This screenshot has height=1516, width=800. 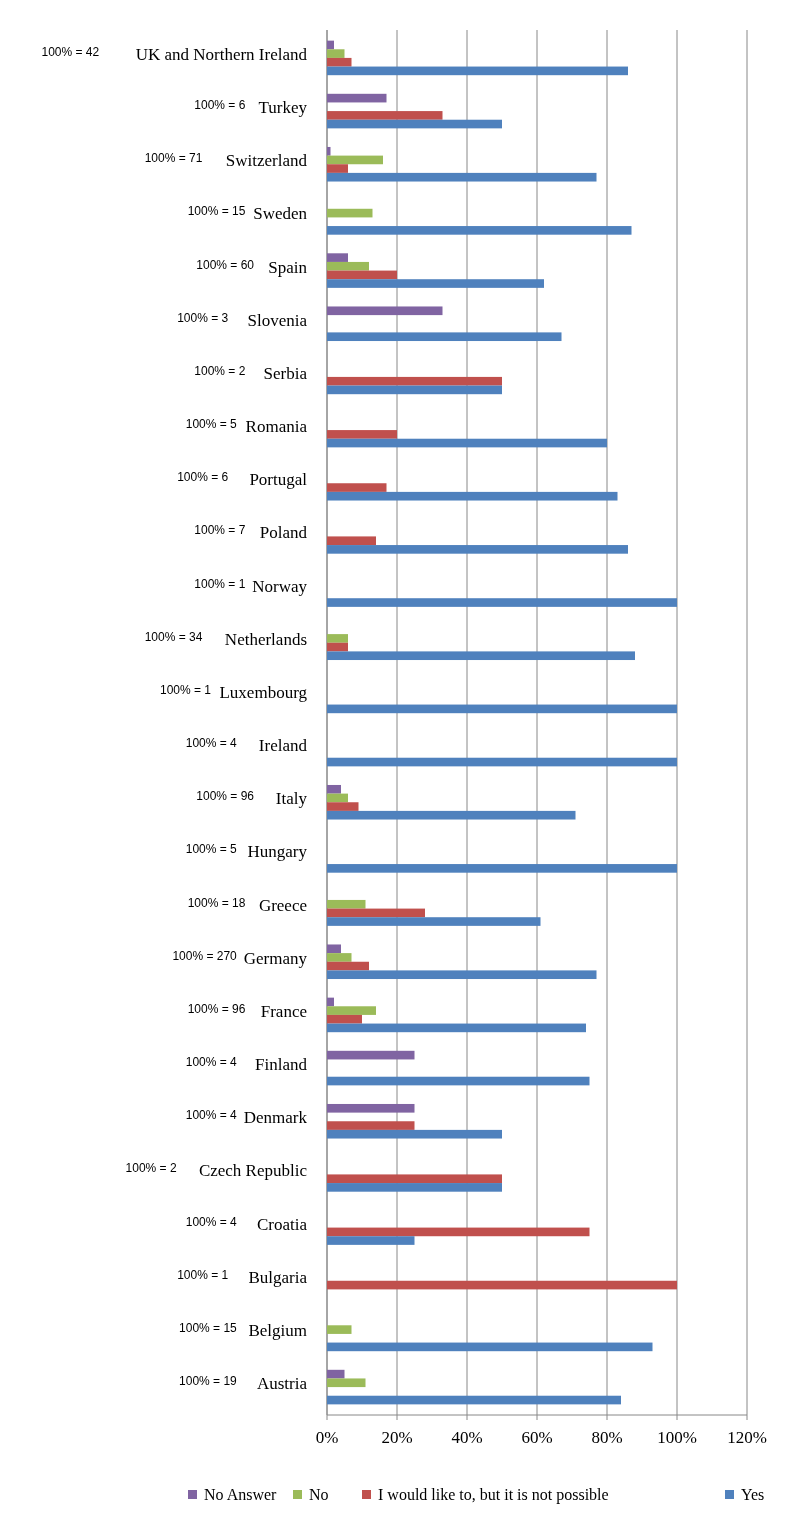 What do you see at coordinates (203, 317) in the screenshot?
I see `text: 100% = 3` at bounding box center [203, 317].